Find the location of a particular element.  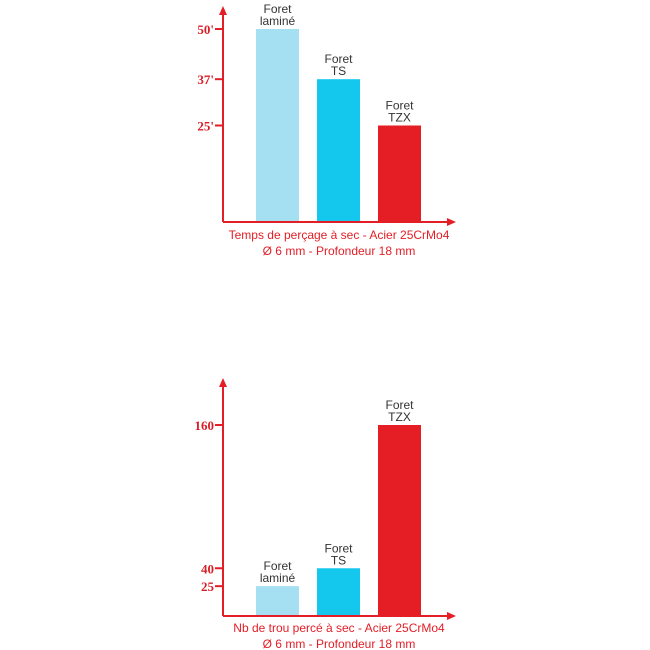

chart-caption-line-0: Temps de perçage à sec - Acier 25CrMo4 is located at coordinates (339, 235).